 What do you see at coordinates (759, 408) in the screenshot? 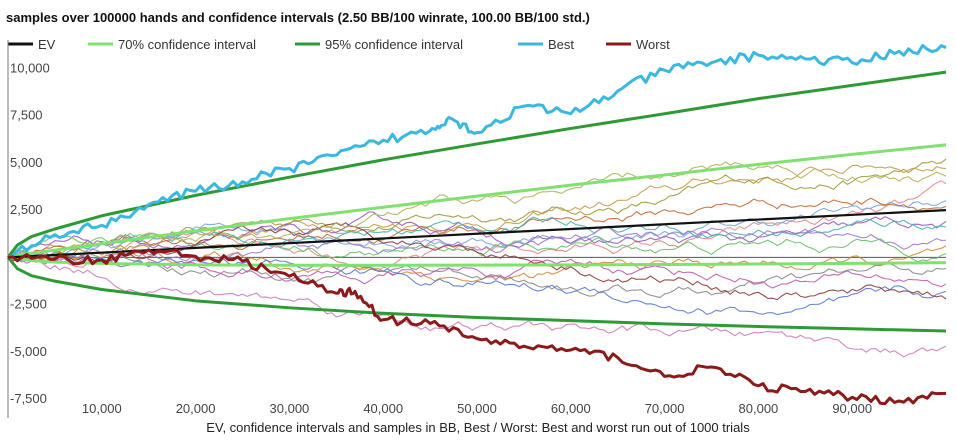
I see `x-tick-label: 80,000` at bounding box center [759, 408].